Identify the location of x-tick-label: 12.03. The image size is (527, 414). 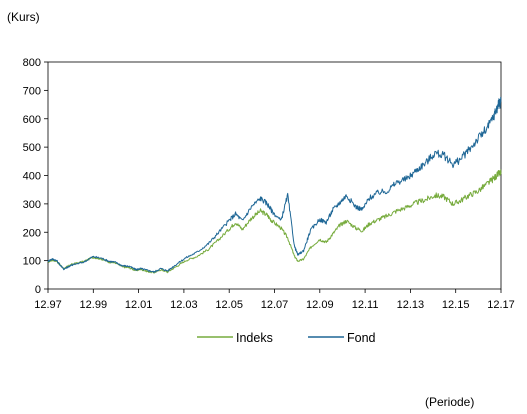
(184, 305).